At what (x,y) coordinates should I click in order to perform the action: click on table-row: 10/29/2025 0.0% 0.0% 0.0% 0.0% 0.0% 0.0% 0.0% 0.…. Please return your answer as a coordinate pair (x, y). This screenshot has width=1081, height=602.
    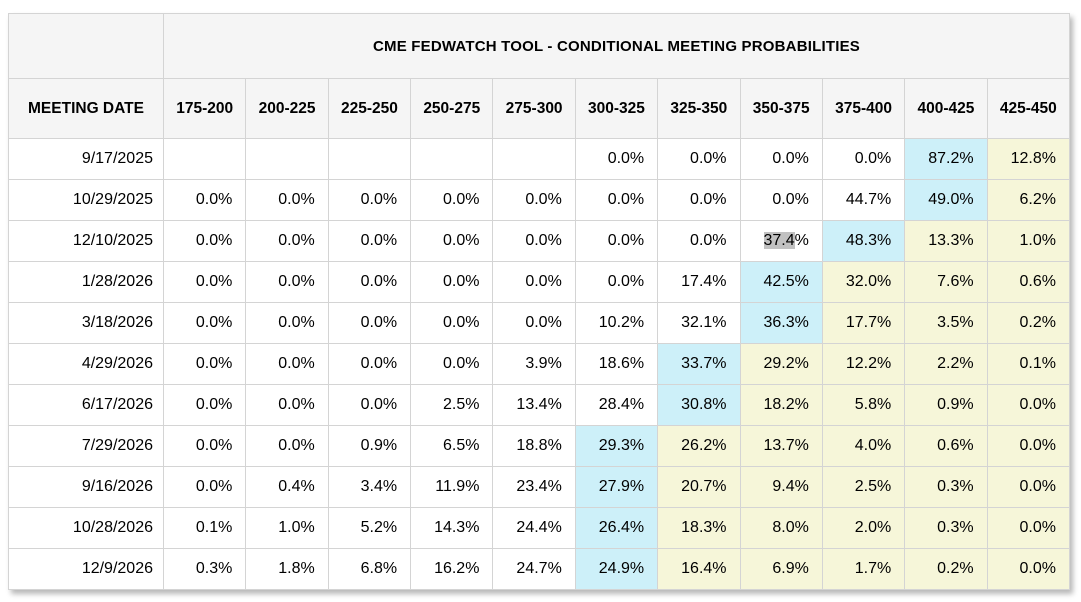
    Looking at the image, I should click on (539, 200).